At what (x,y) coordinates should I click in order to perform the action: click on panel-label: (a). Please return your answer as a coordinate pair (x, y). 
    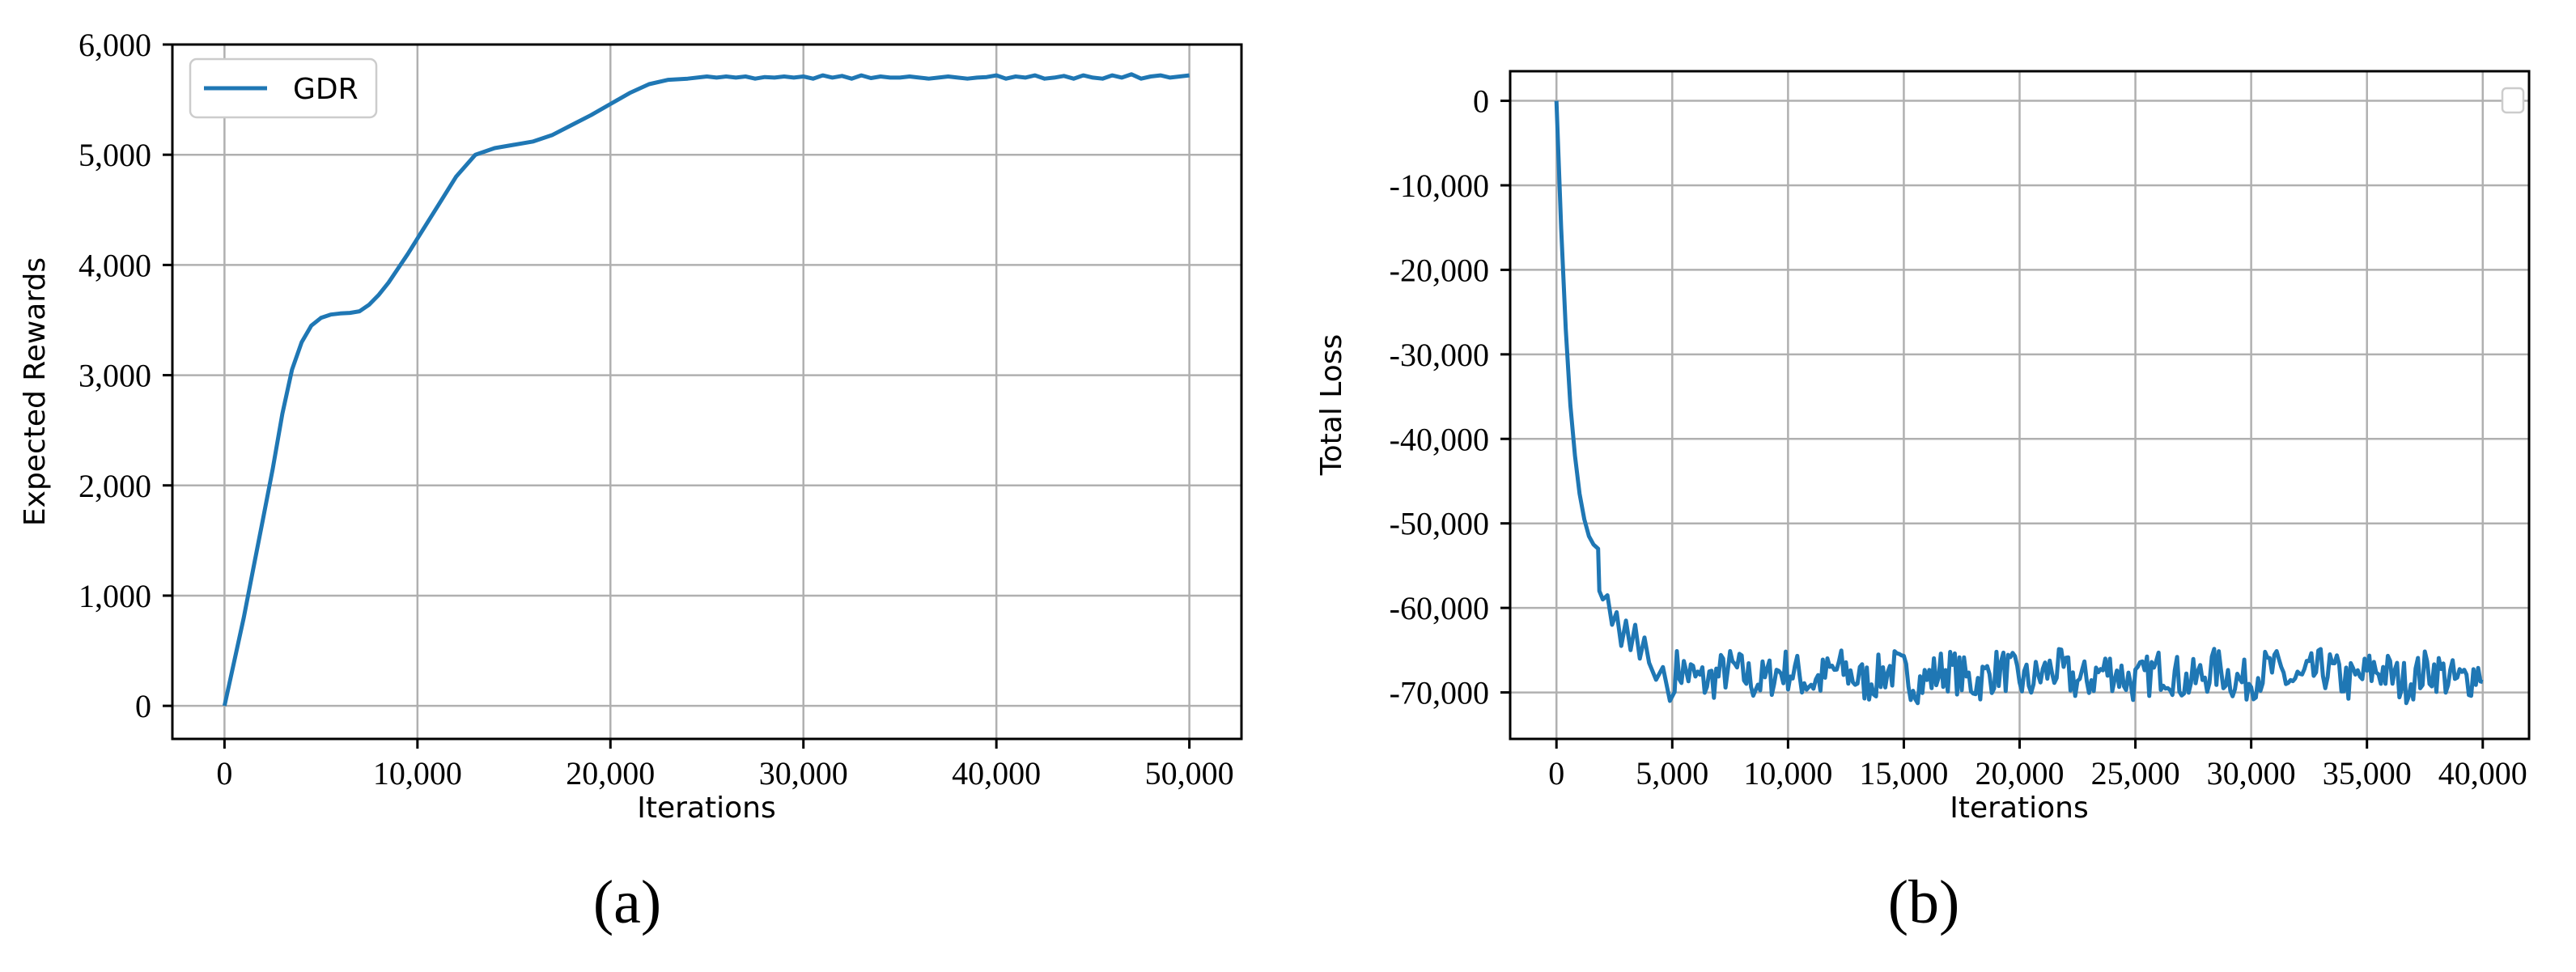
    Looking at the image, I should click on (627, 902).